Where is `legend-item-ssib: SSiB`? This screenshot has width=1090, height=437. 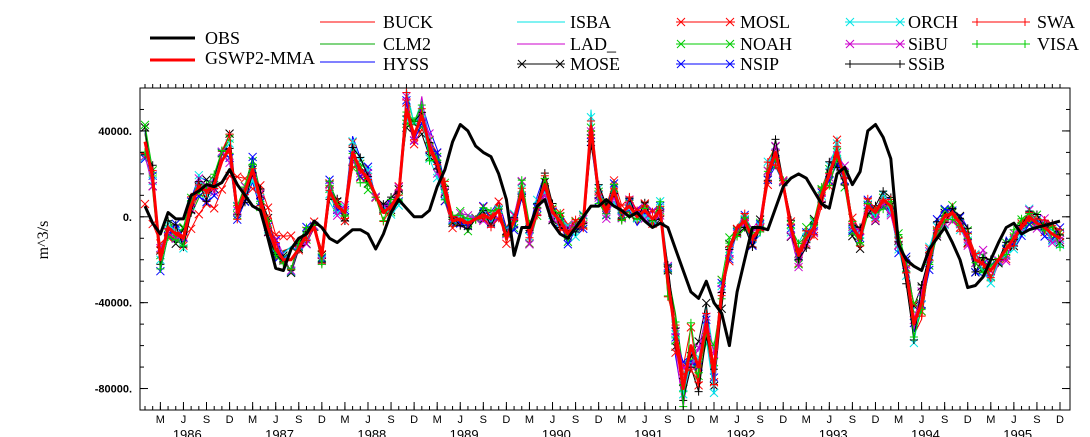
legend-item-ssib: SSiB is located at coordinates (895, 64).